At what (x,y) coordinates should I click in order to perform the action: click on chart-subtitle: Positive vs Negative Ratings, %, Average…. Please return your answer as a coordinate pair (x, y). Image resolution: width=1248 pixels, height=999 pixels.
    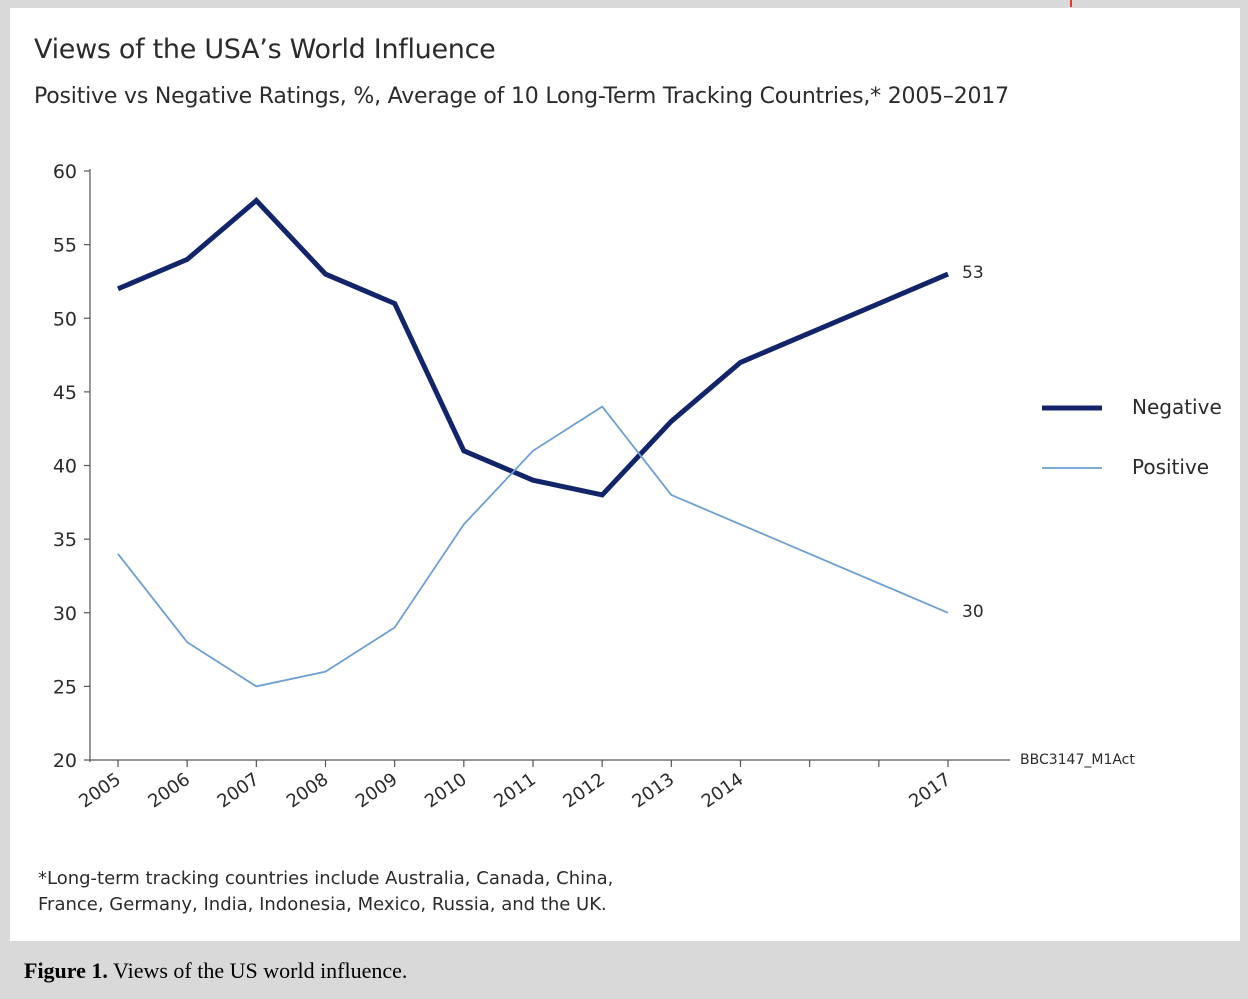
    Looking at the image, I should click on (521, 96).